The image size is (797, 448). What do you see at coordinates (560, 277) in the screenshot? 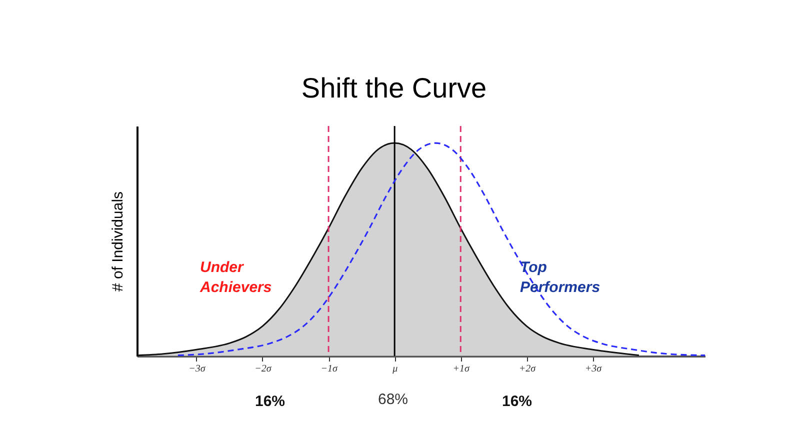
I see `annotation: Top Performers` at bounding box center [560, 277].